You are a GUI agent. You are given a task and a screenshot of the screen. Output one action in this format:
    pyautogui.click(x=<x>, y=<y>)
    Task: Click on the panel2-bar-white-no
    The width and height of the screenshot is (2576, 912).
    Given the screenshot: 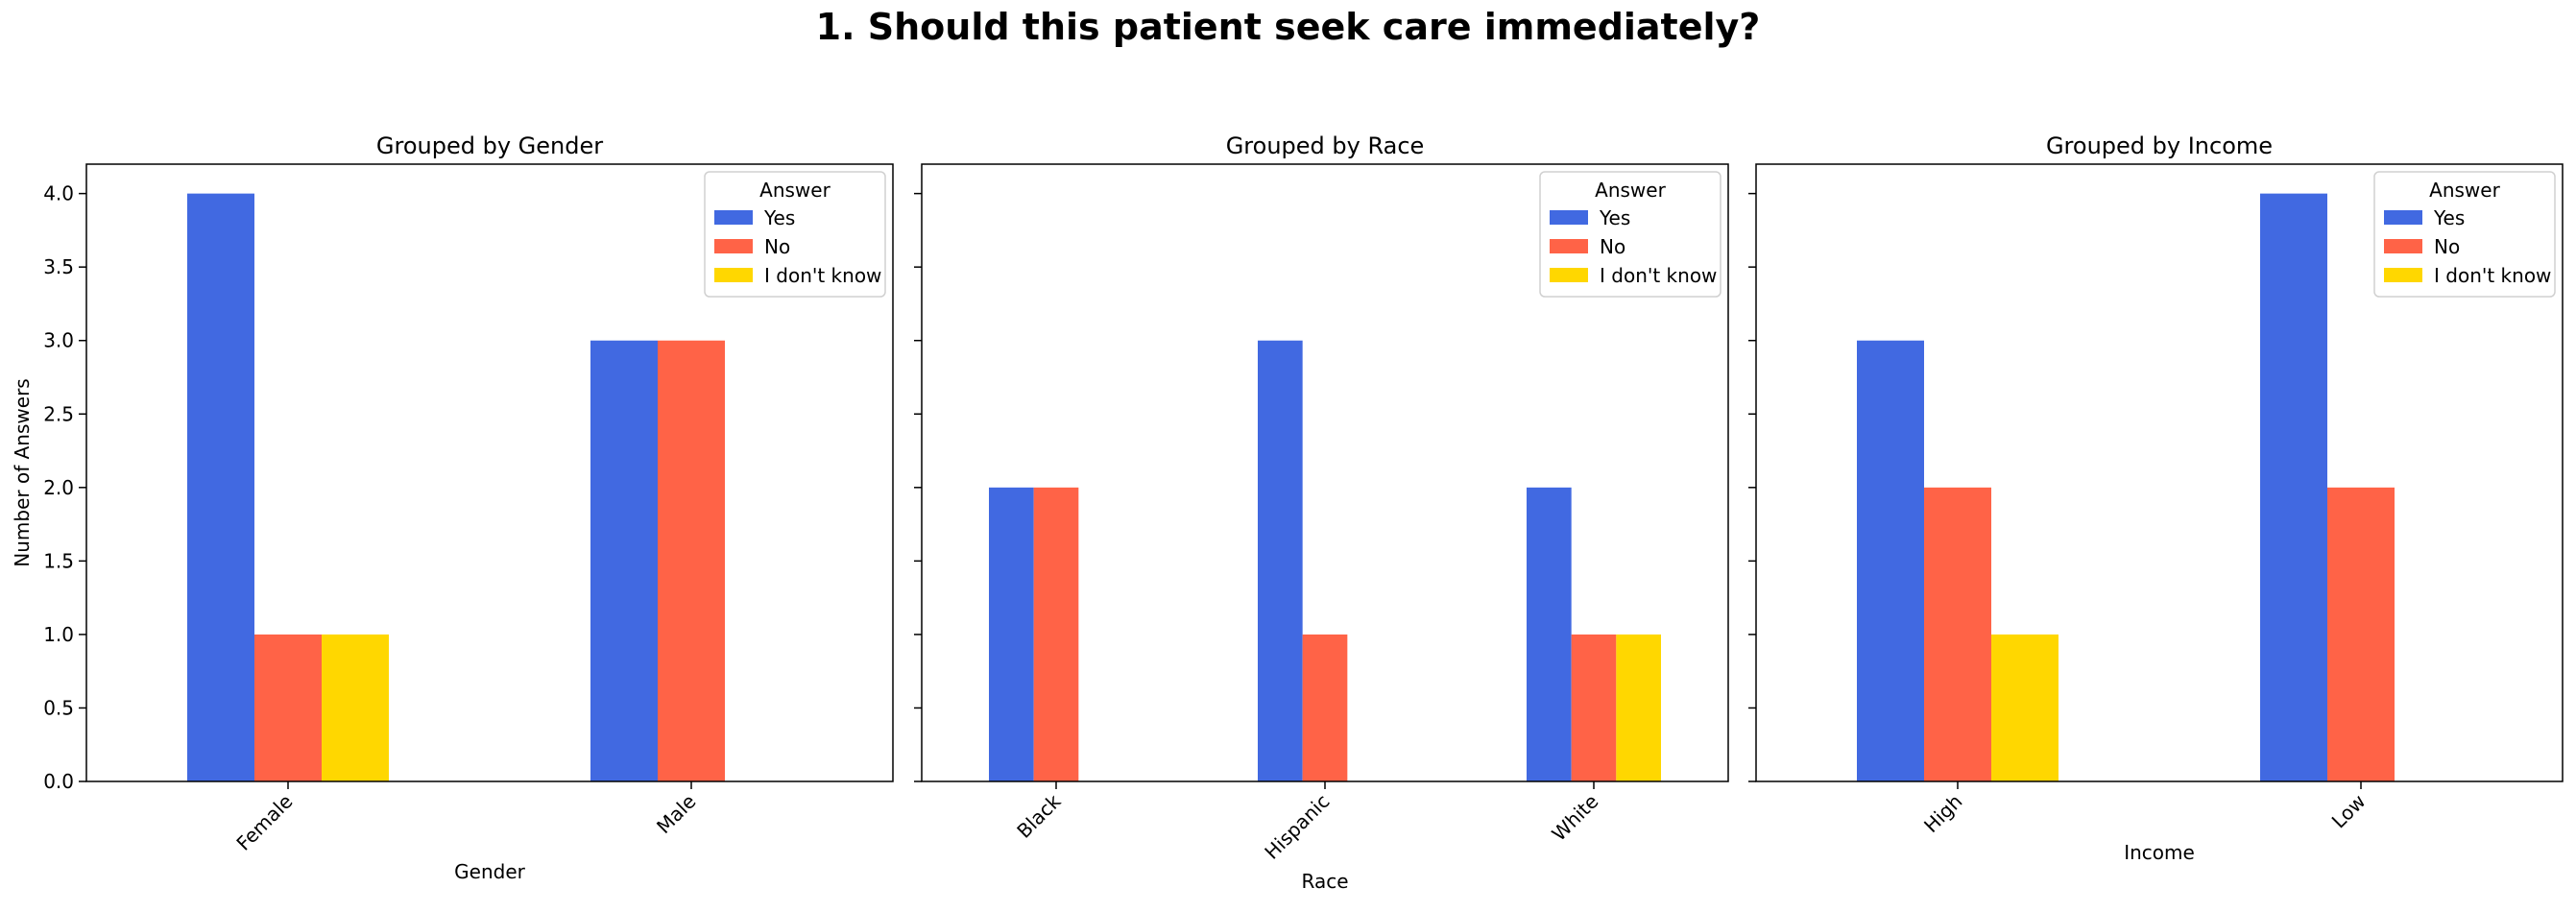 What is the action you would take?
    pyautogui.click(x=1594, y=707)
    